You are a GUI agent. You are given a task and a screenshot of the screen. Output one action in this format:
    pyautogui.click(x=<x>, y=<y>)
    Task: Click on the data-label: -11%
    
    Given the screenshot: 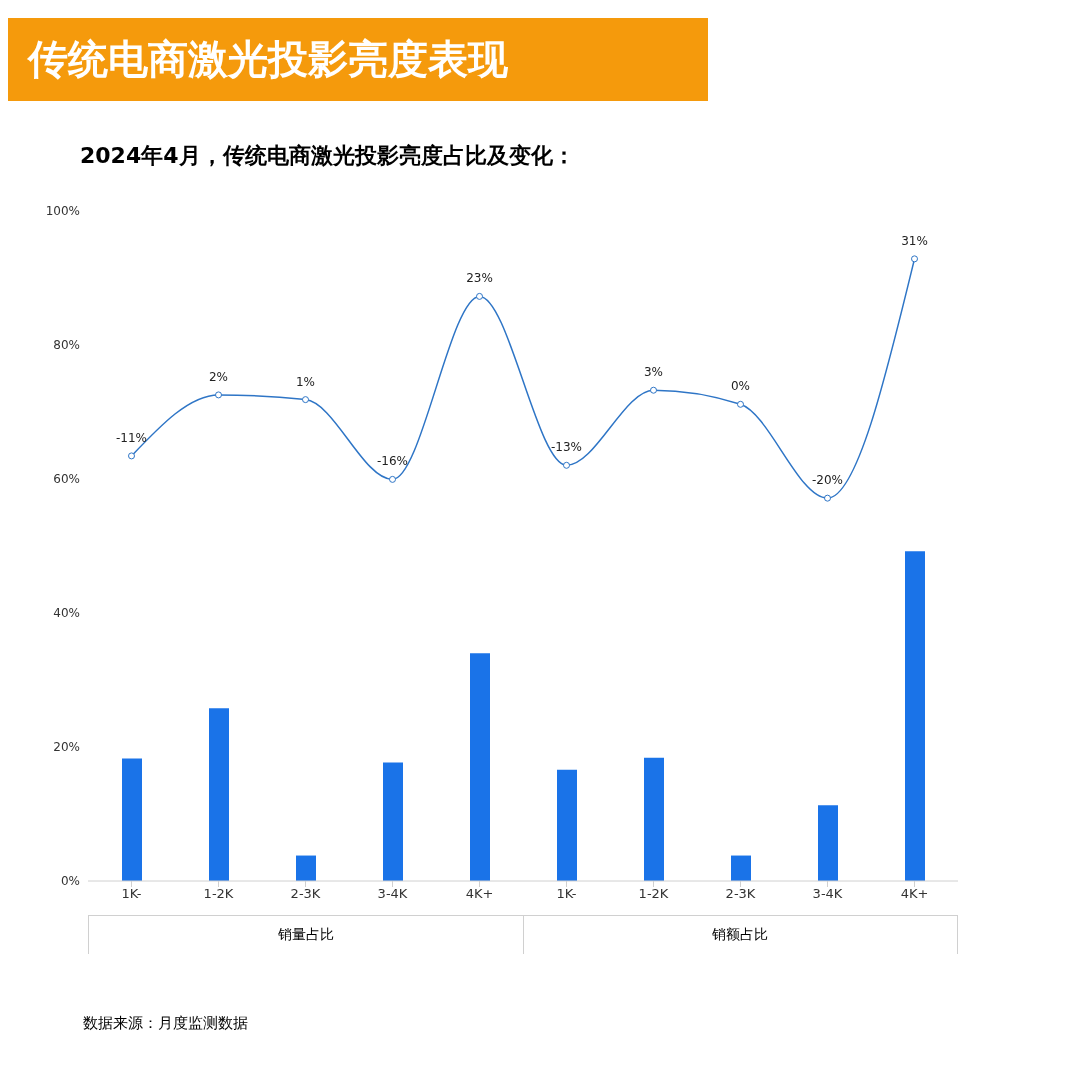 What is the action you would take?
    pyautogui.click(x=131, y=437)
    